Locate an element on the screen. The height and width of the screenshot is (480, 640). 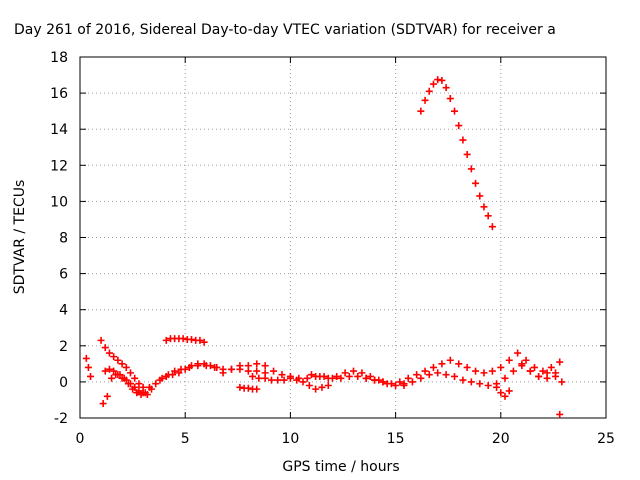
x-tick-label: 20 is located at coordinates (501, 439).